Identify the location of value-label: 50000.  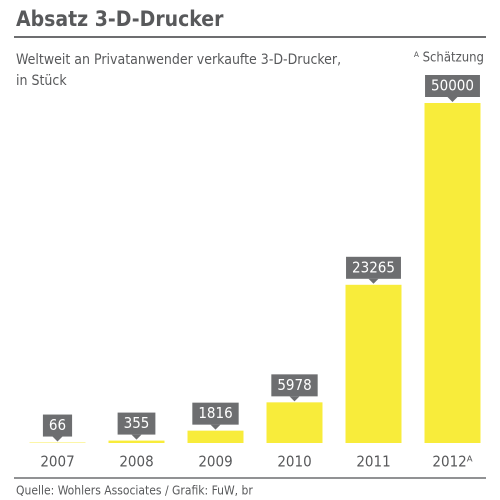
(452, 86).